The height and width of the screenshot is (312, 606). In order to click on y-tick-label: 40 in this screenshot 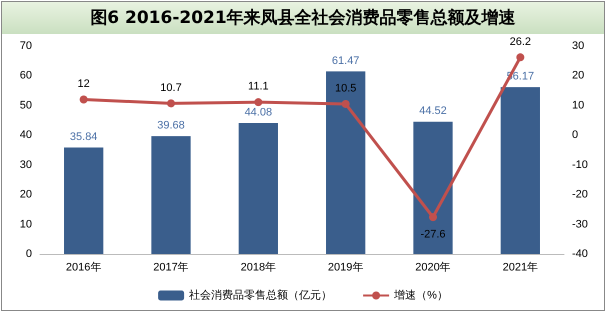, I will do `click(26, 135)`.